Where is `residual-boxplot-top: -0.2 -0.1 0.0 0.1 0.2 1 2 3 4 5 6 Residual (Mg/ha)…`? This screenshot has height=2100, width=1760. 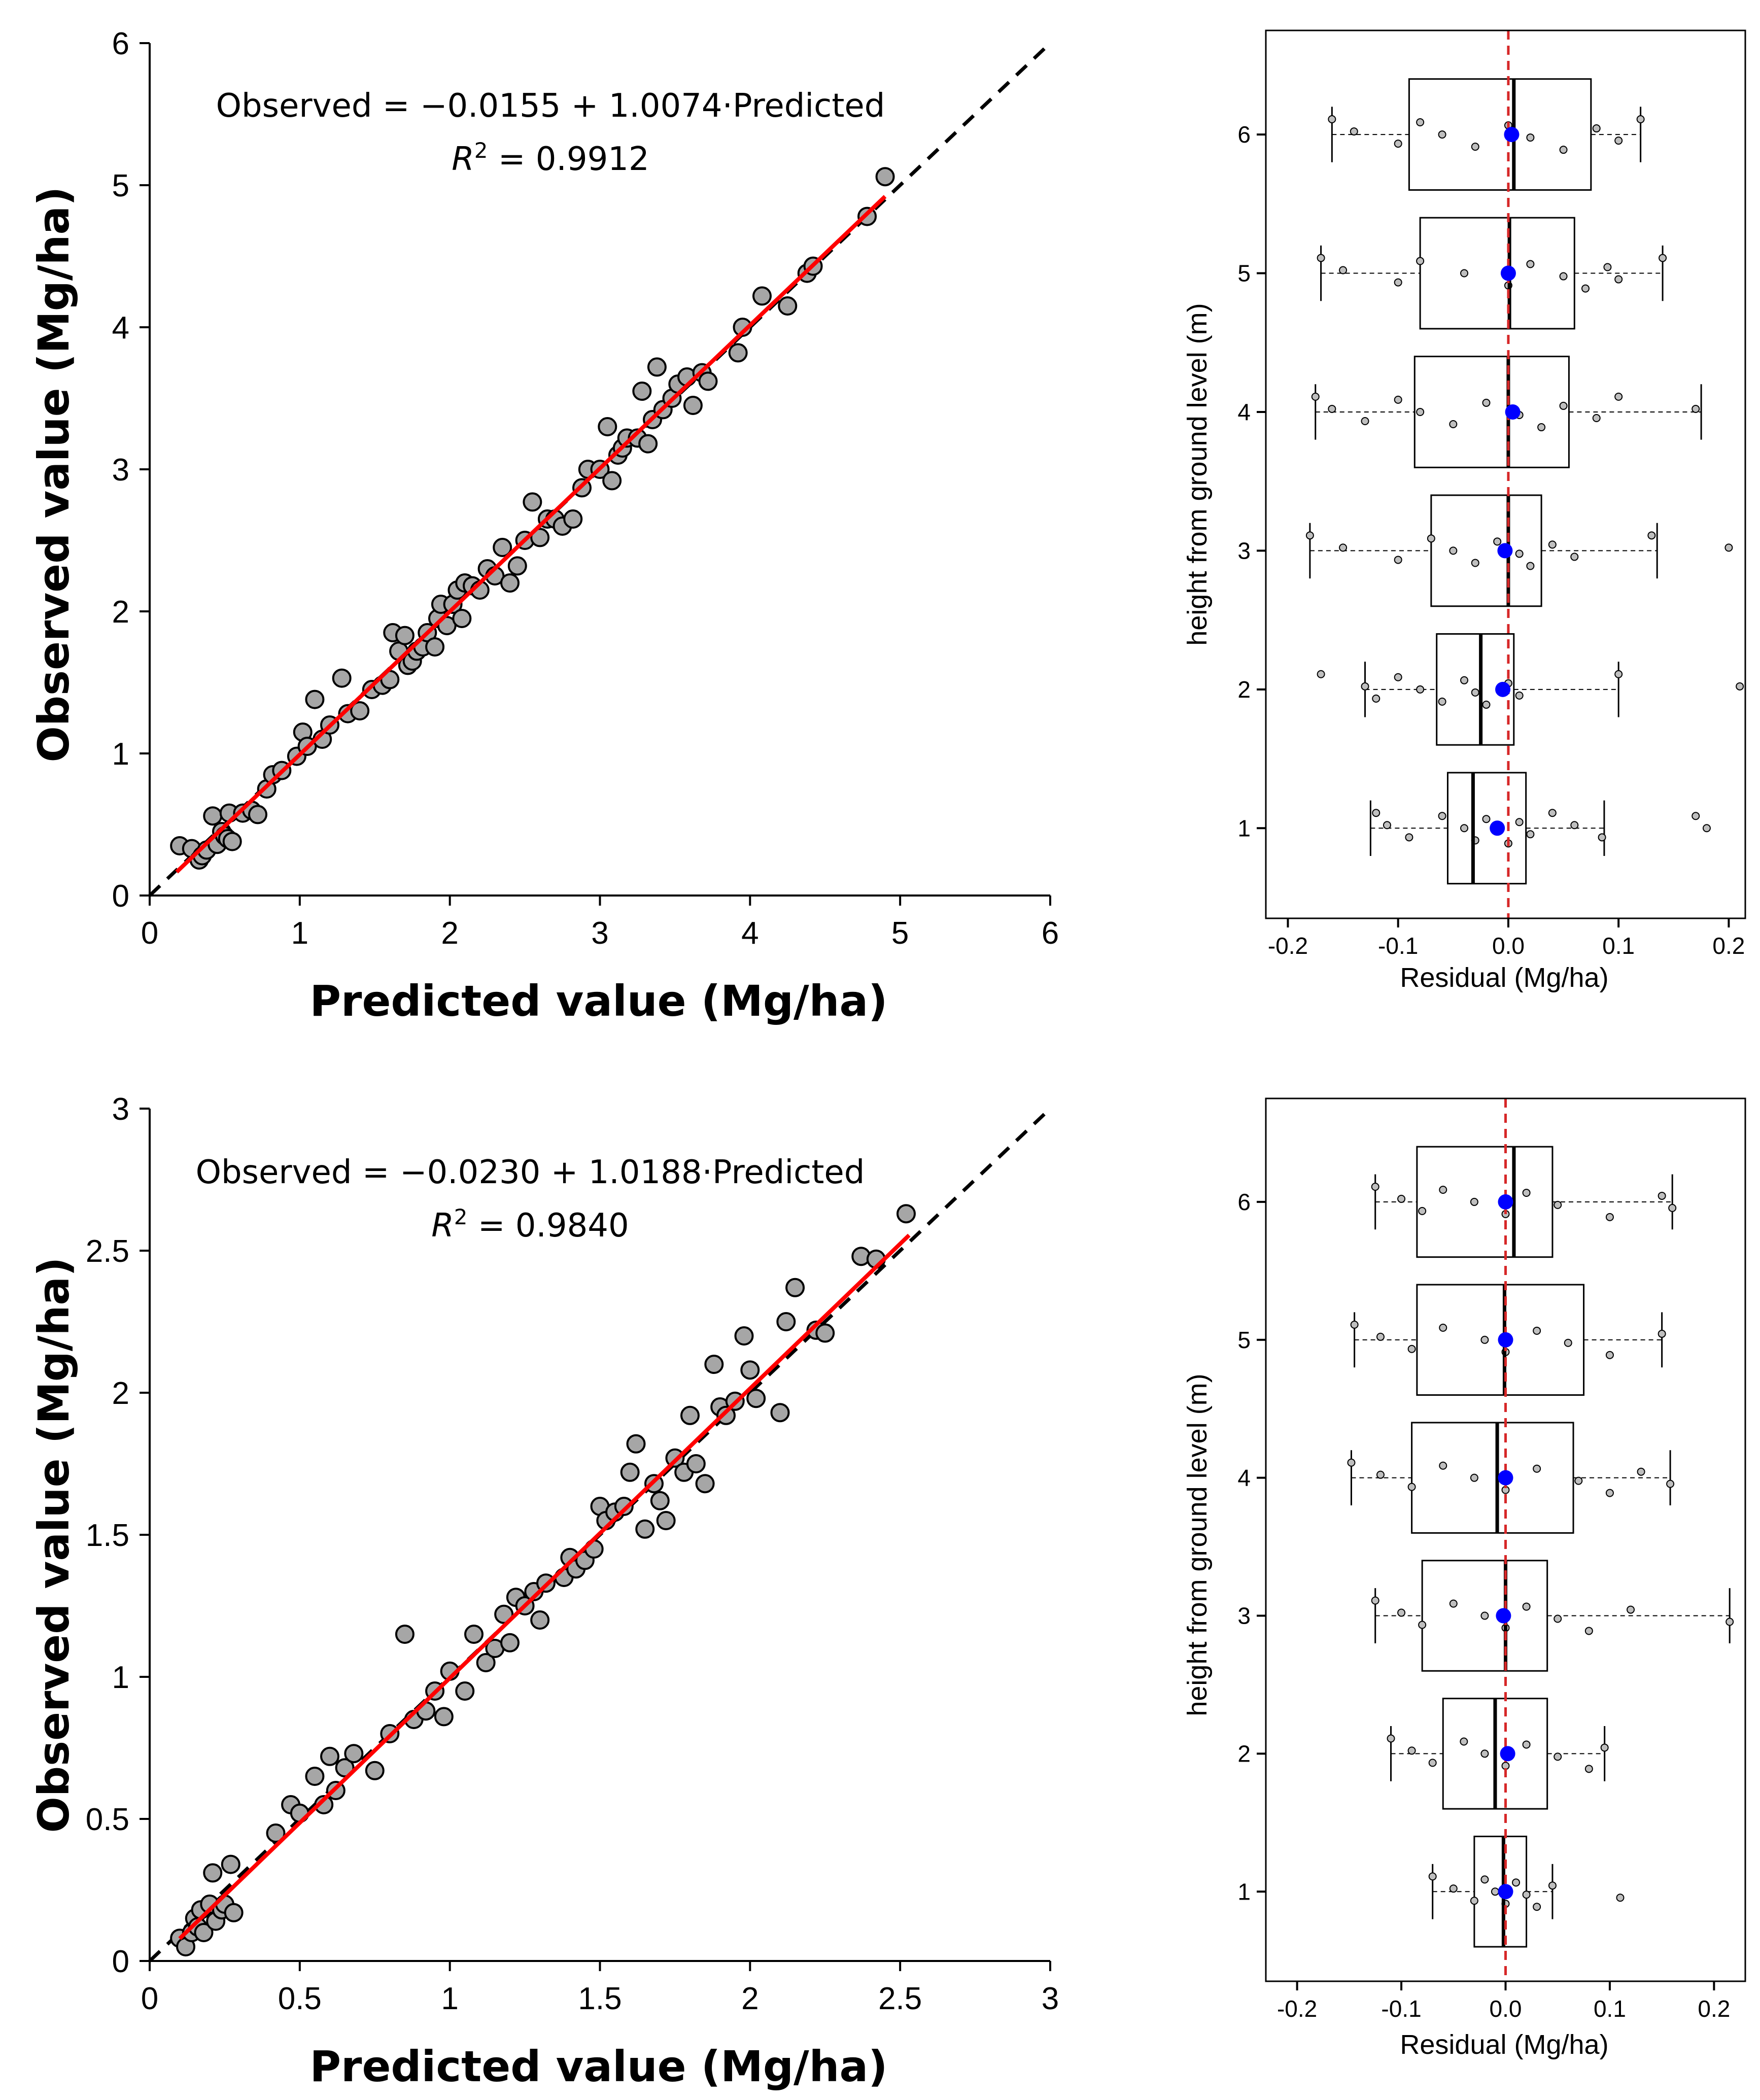
residual-boxplot-top: -0.2 -0.1 0.0 0.1 0.2 1 2 3 4 5 6 Residual (Mg/ha)… is located at coordinates (1464, 511).